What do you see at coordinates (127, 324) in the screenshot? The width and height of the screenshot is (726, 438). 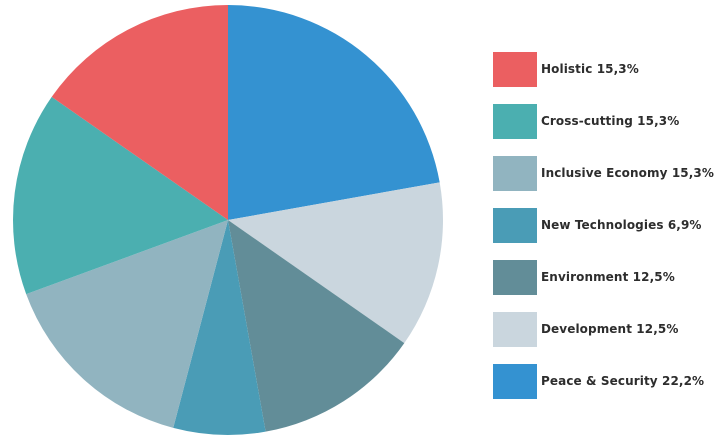 I see `pie-slice-inclusive-economy` at bounding box center [127, 324].